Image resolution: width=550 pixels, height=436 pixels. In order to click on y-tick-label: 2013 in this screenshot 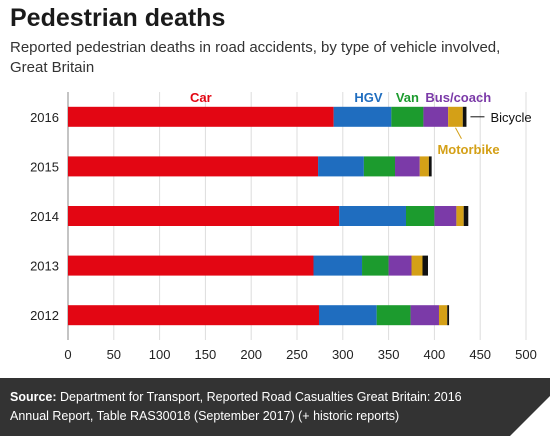, I will do `click(44, 266)`.